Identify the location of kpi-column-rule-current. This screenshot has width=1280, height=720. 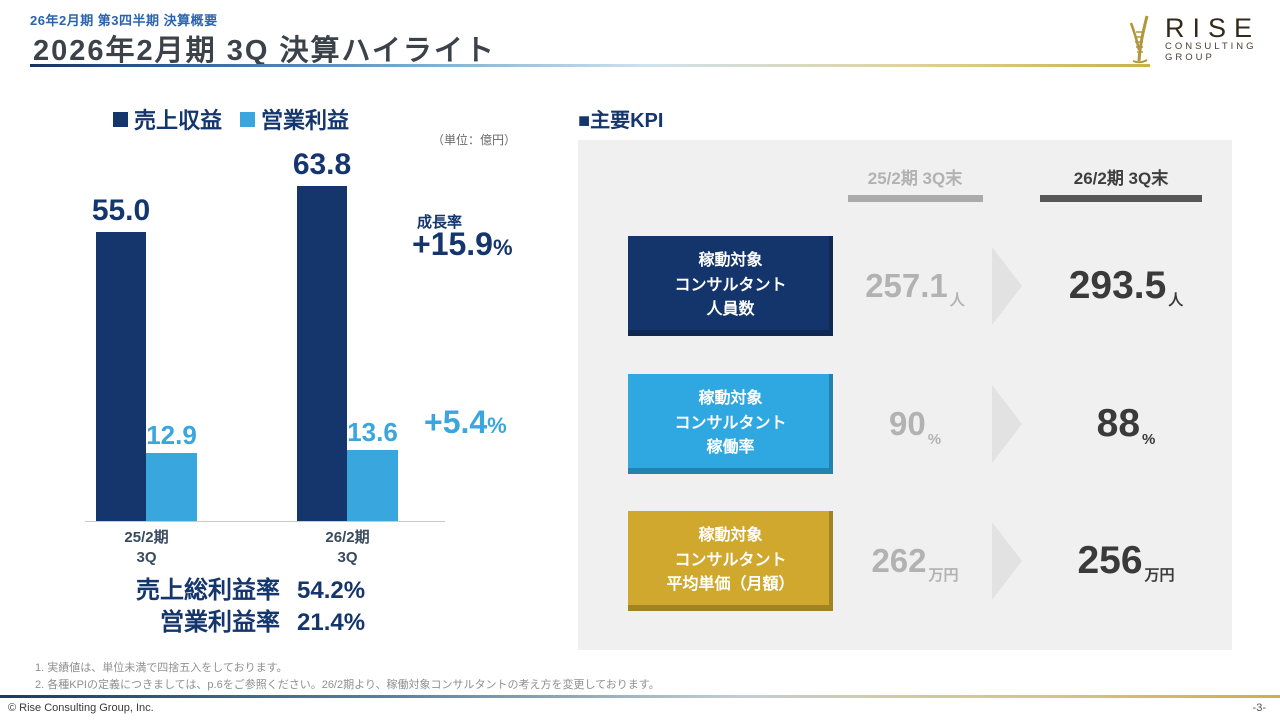
(1121, 198).